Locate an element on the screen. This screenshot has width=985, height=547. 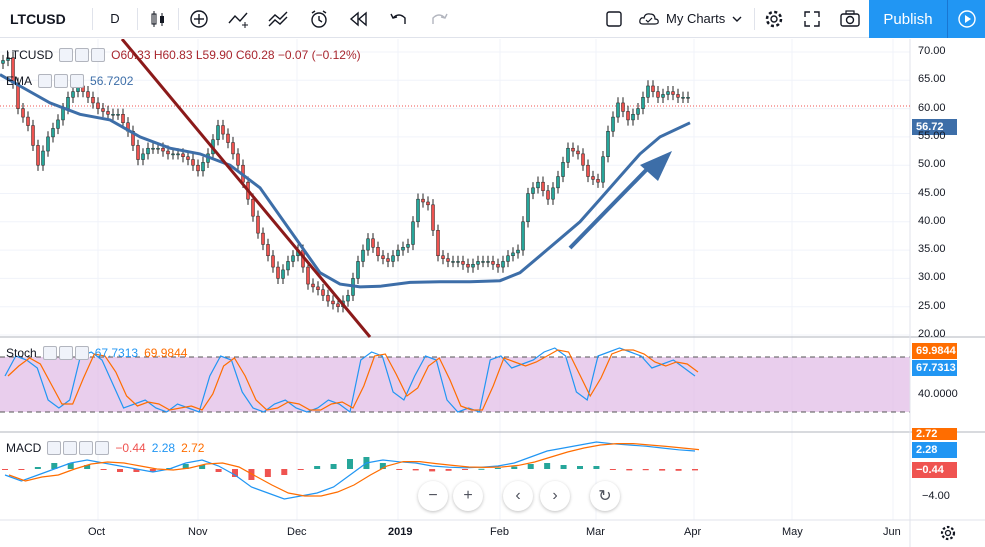
symbol-search-field: LTCUSD is located at coordinates (38, 18).